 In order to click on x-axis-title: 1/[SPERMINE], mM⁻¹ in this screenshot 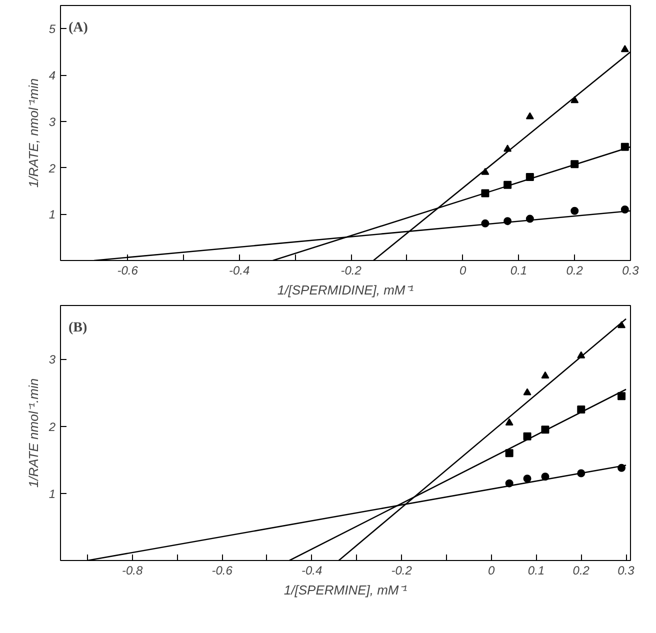, I will do `click(346, 590)`.